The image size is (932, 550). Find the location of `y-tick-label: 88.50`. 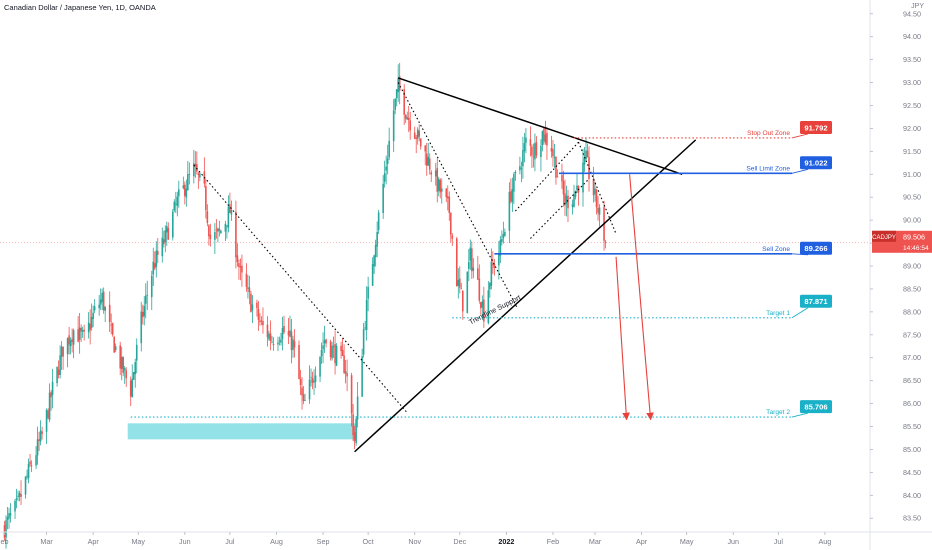

y-tick-label: 88.50 is located at coordinates (912, 288).